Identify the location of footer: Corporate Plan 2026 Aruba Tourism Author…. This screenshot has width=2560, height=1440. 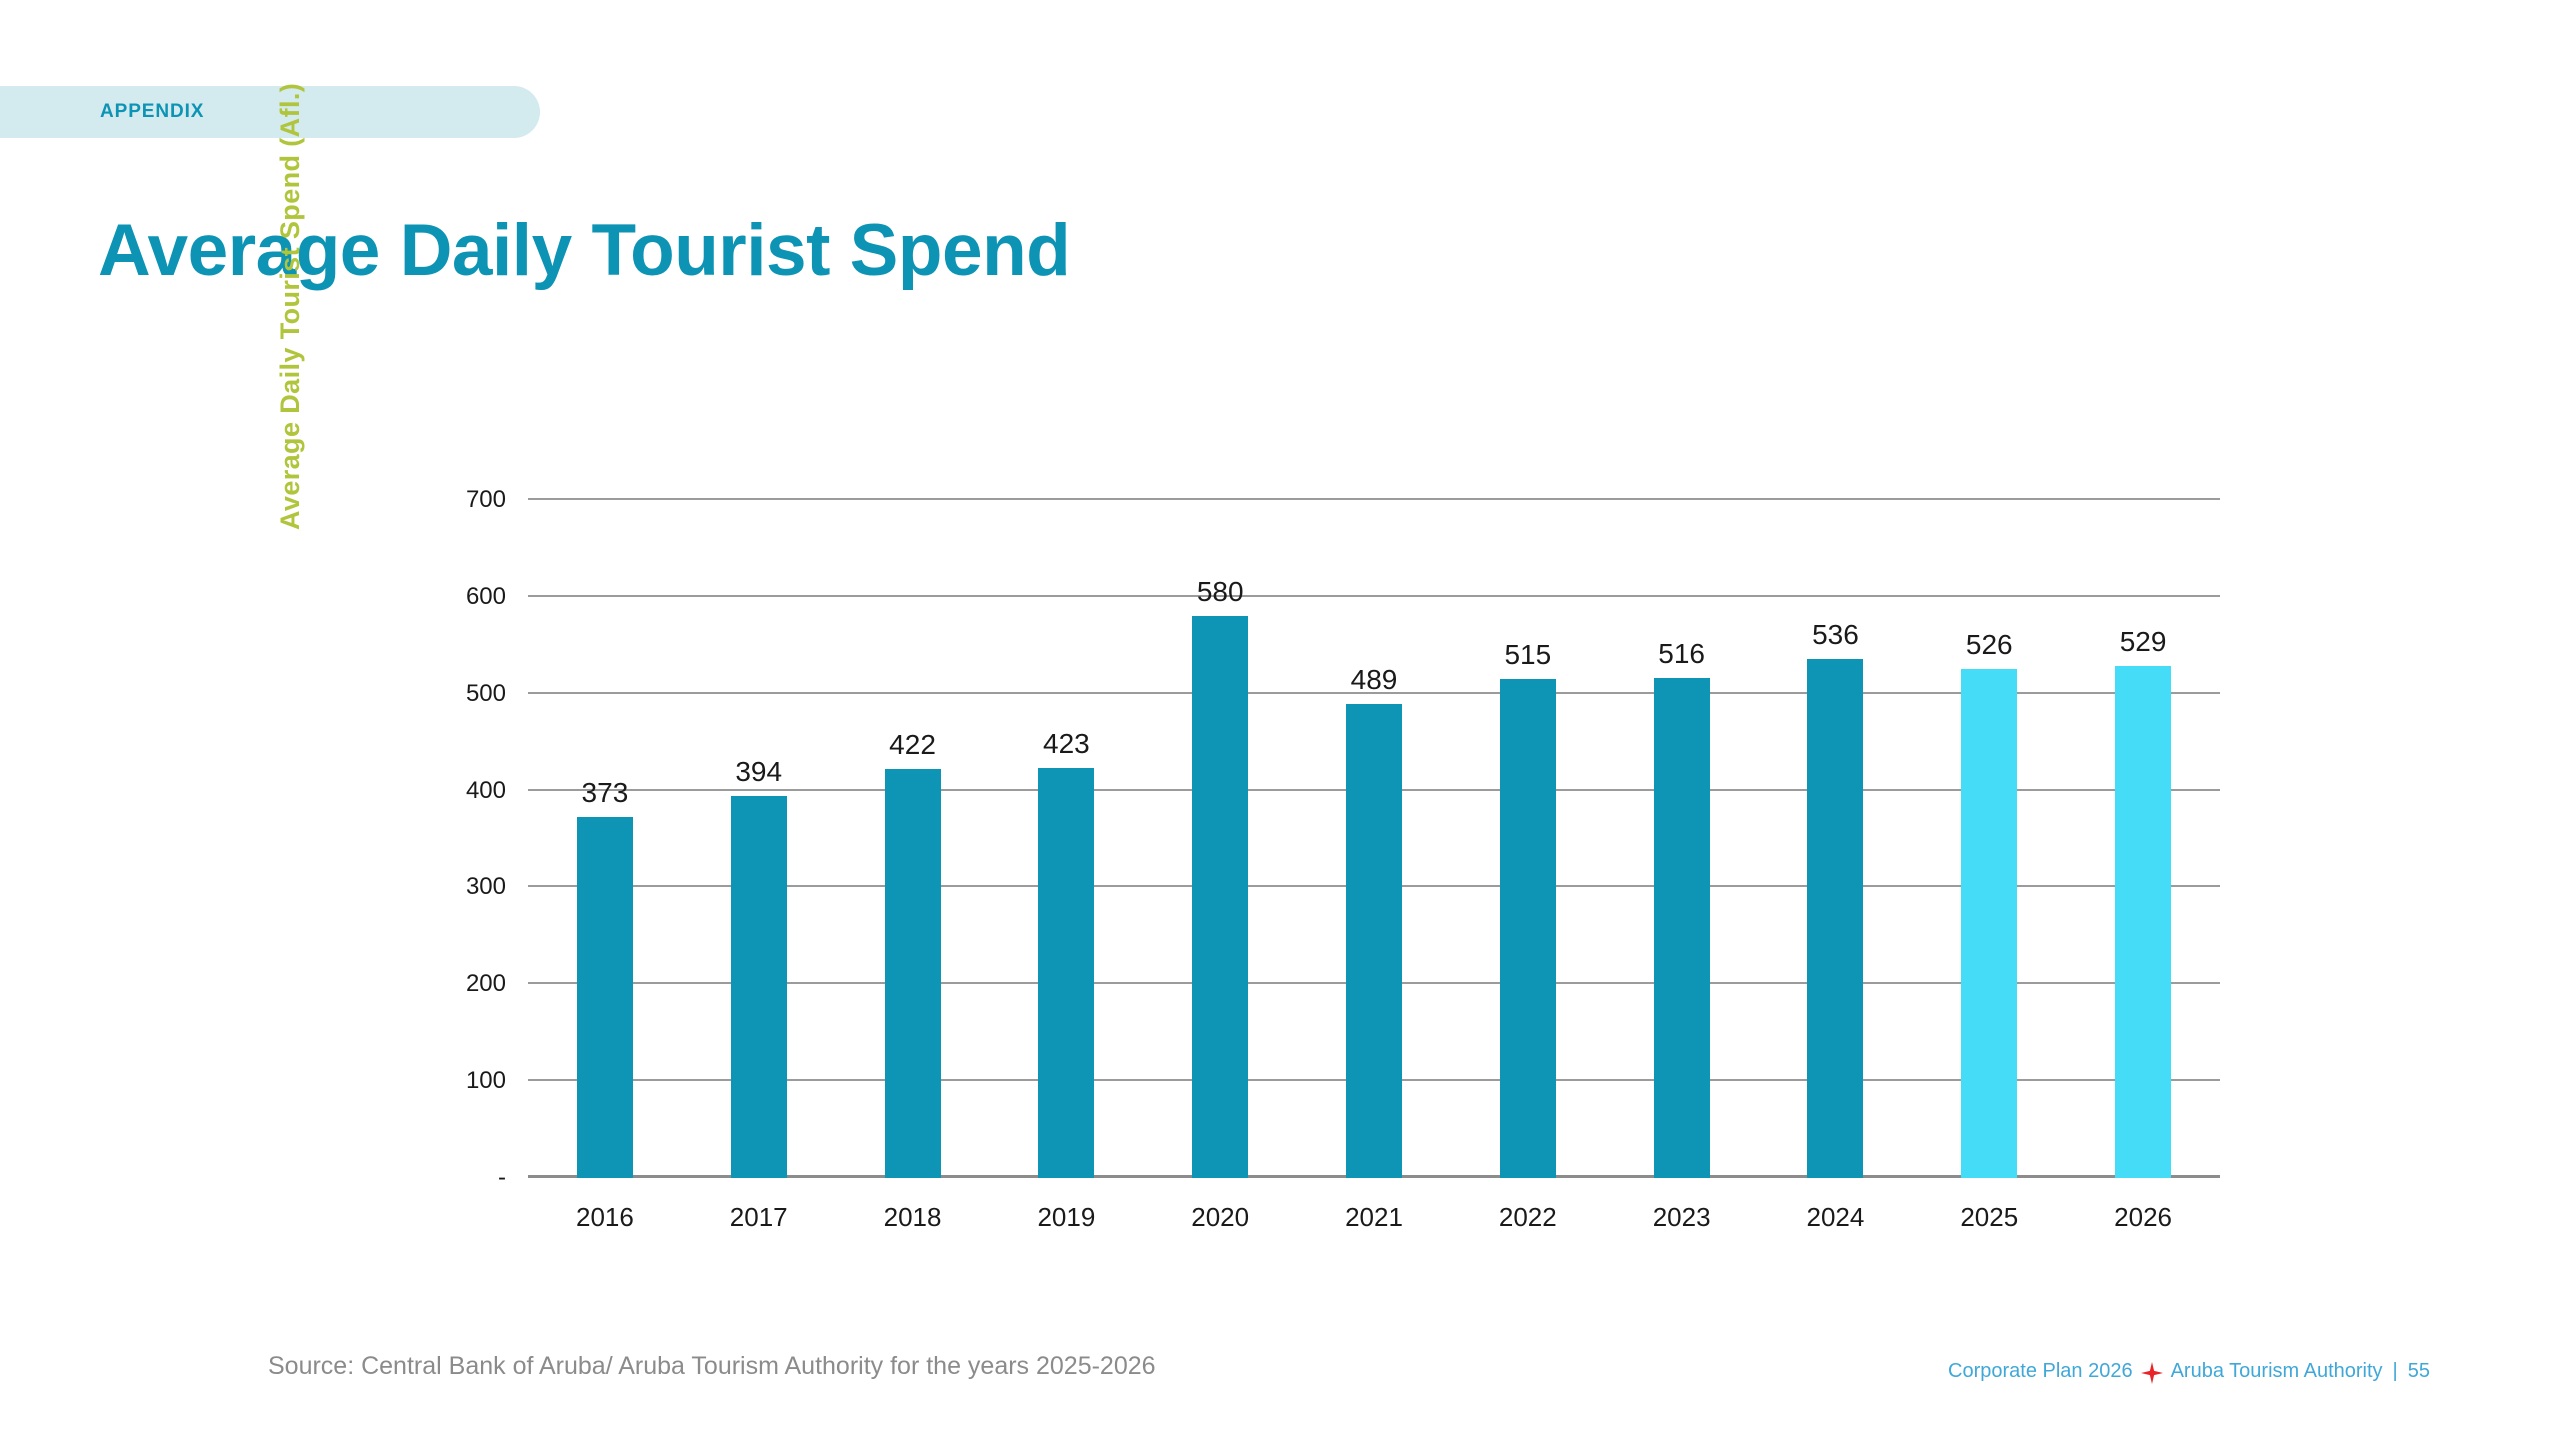
(2189, 1372).